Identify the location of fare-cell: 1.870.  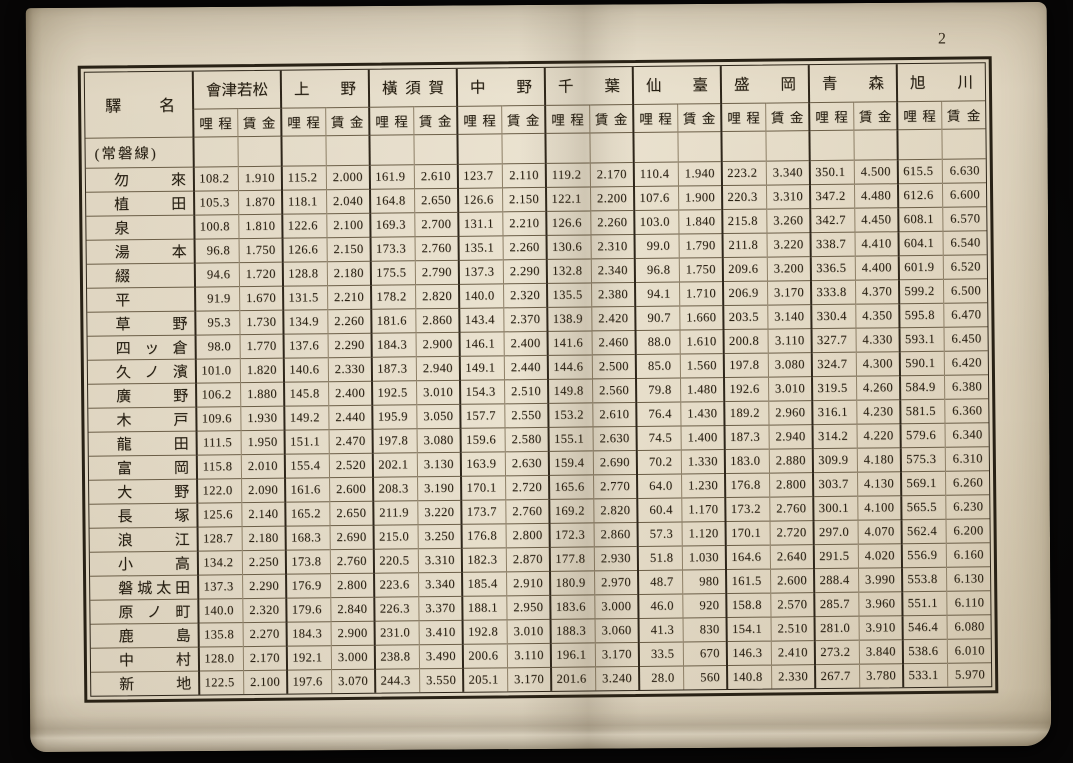
(260, 202).